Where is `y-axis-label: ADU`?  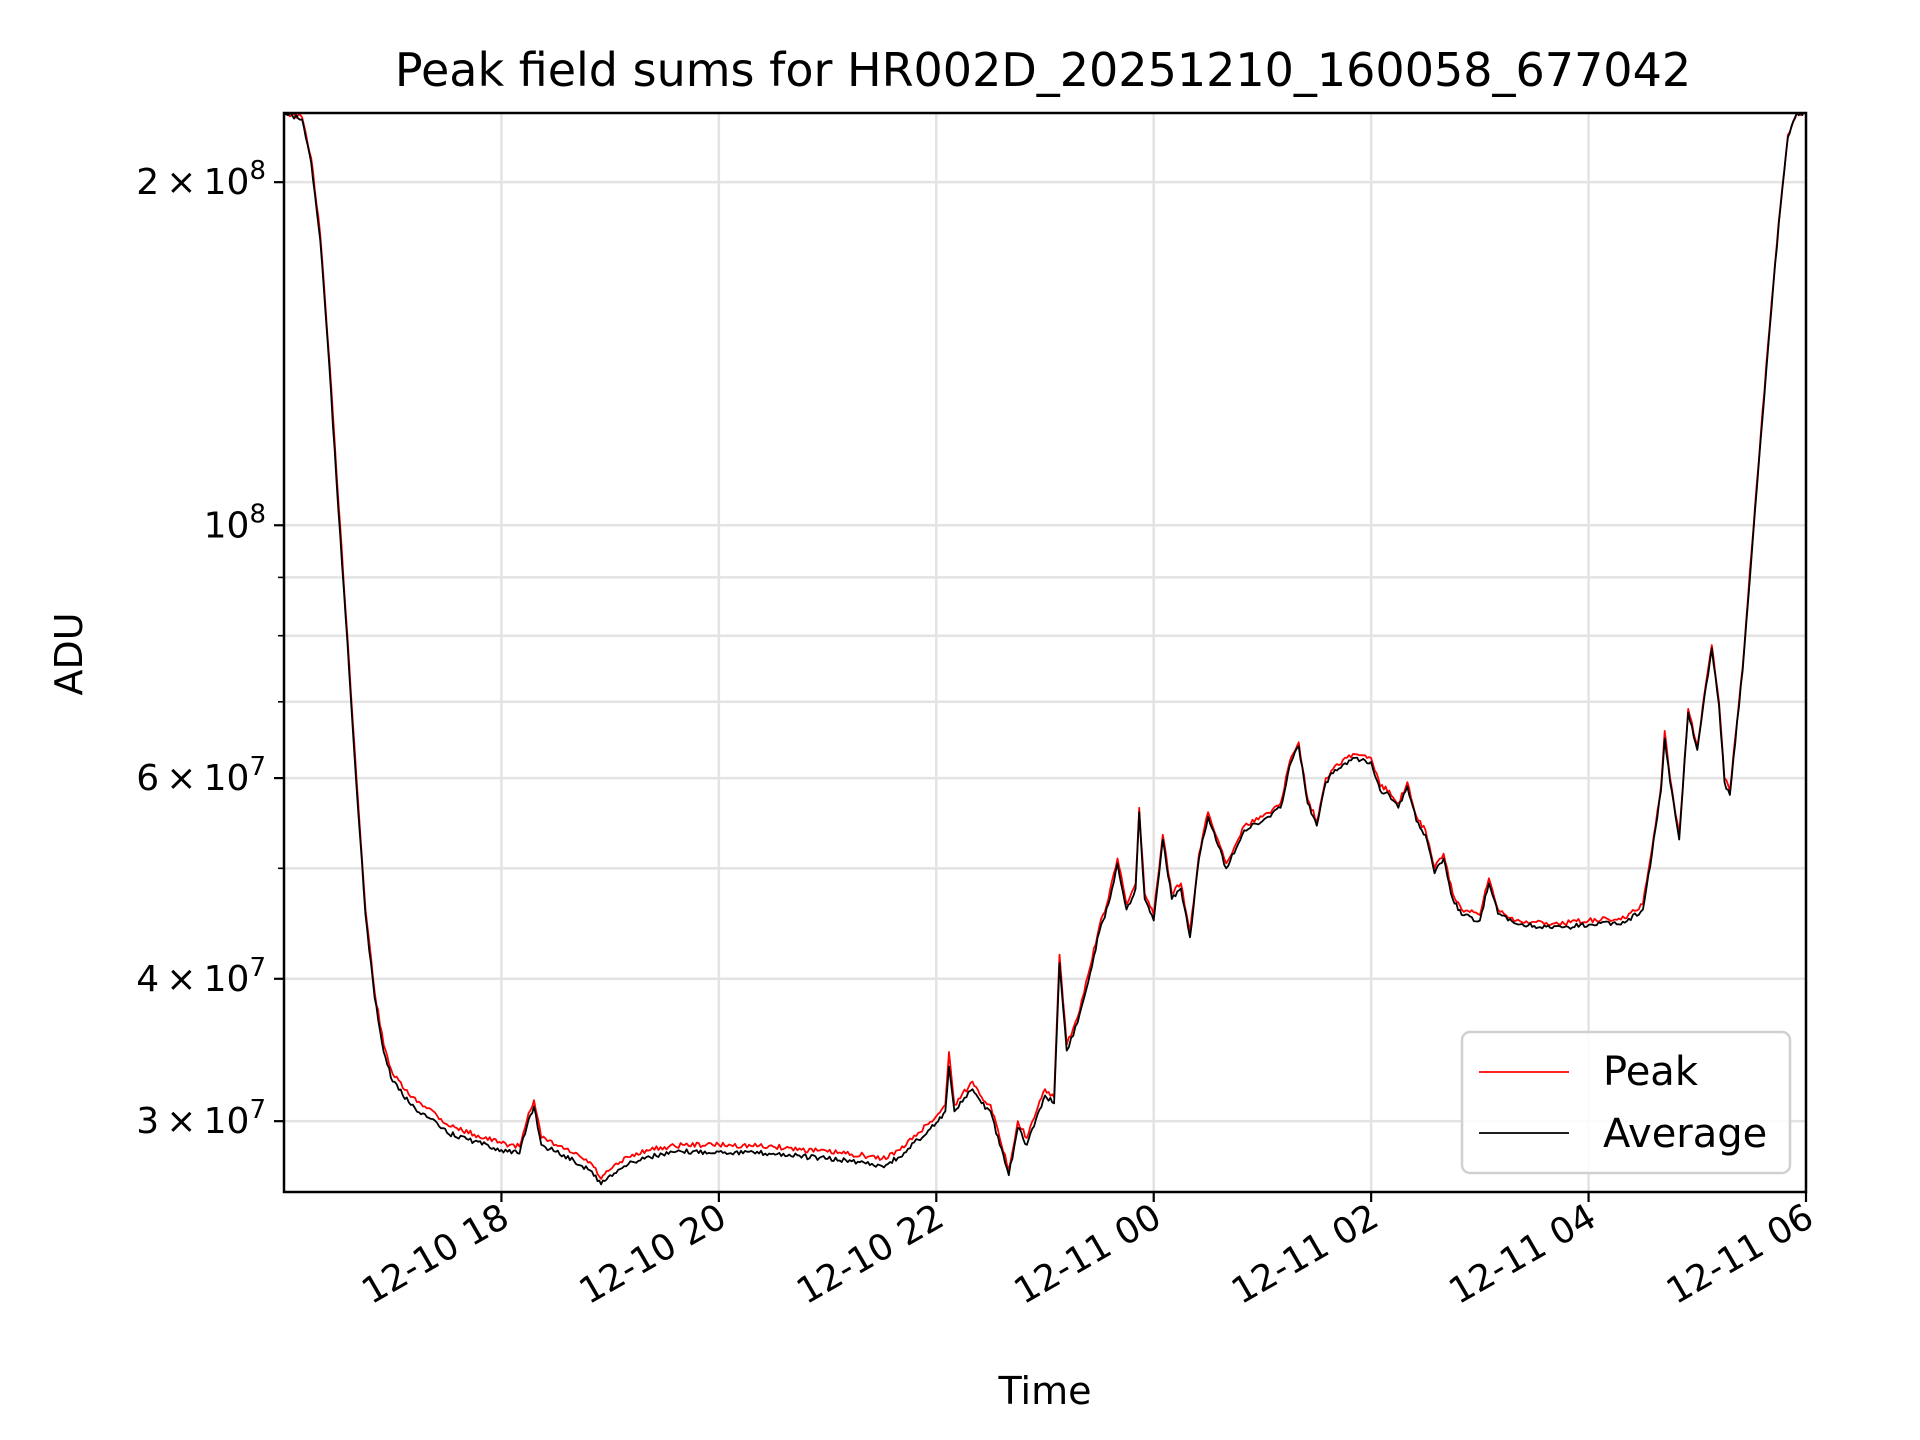
y-axis-label: ADU is located at coordinates (69, 653).